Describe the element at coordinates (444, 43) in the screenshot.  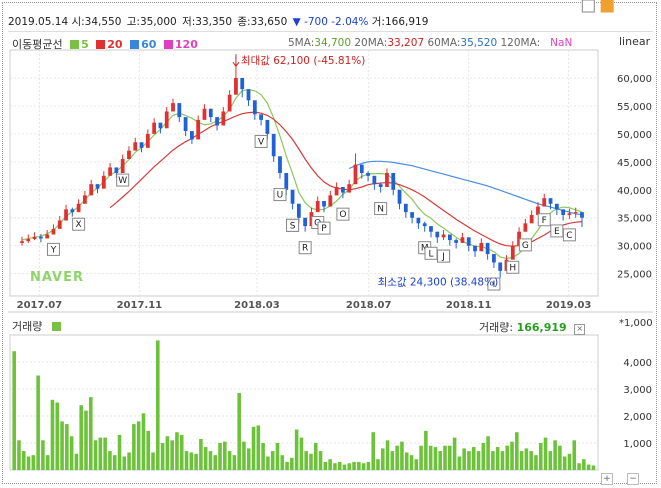
I see `ma60-label: 60MA:` at that location.